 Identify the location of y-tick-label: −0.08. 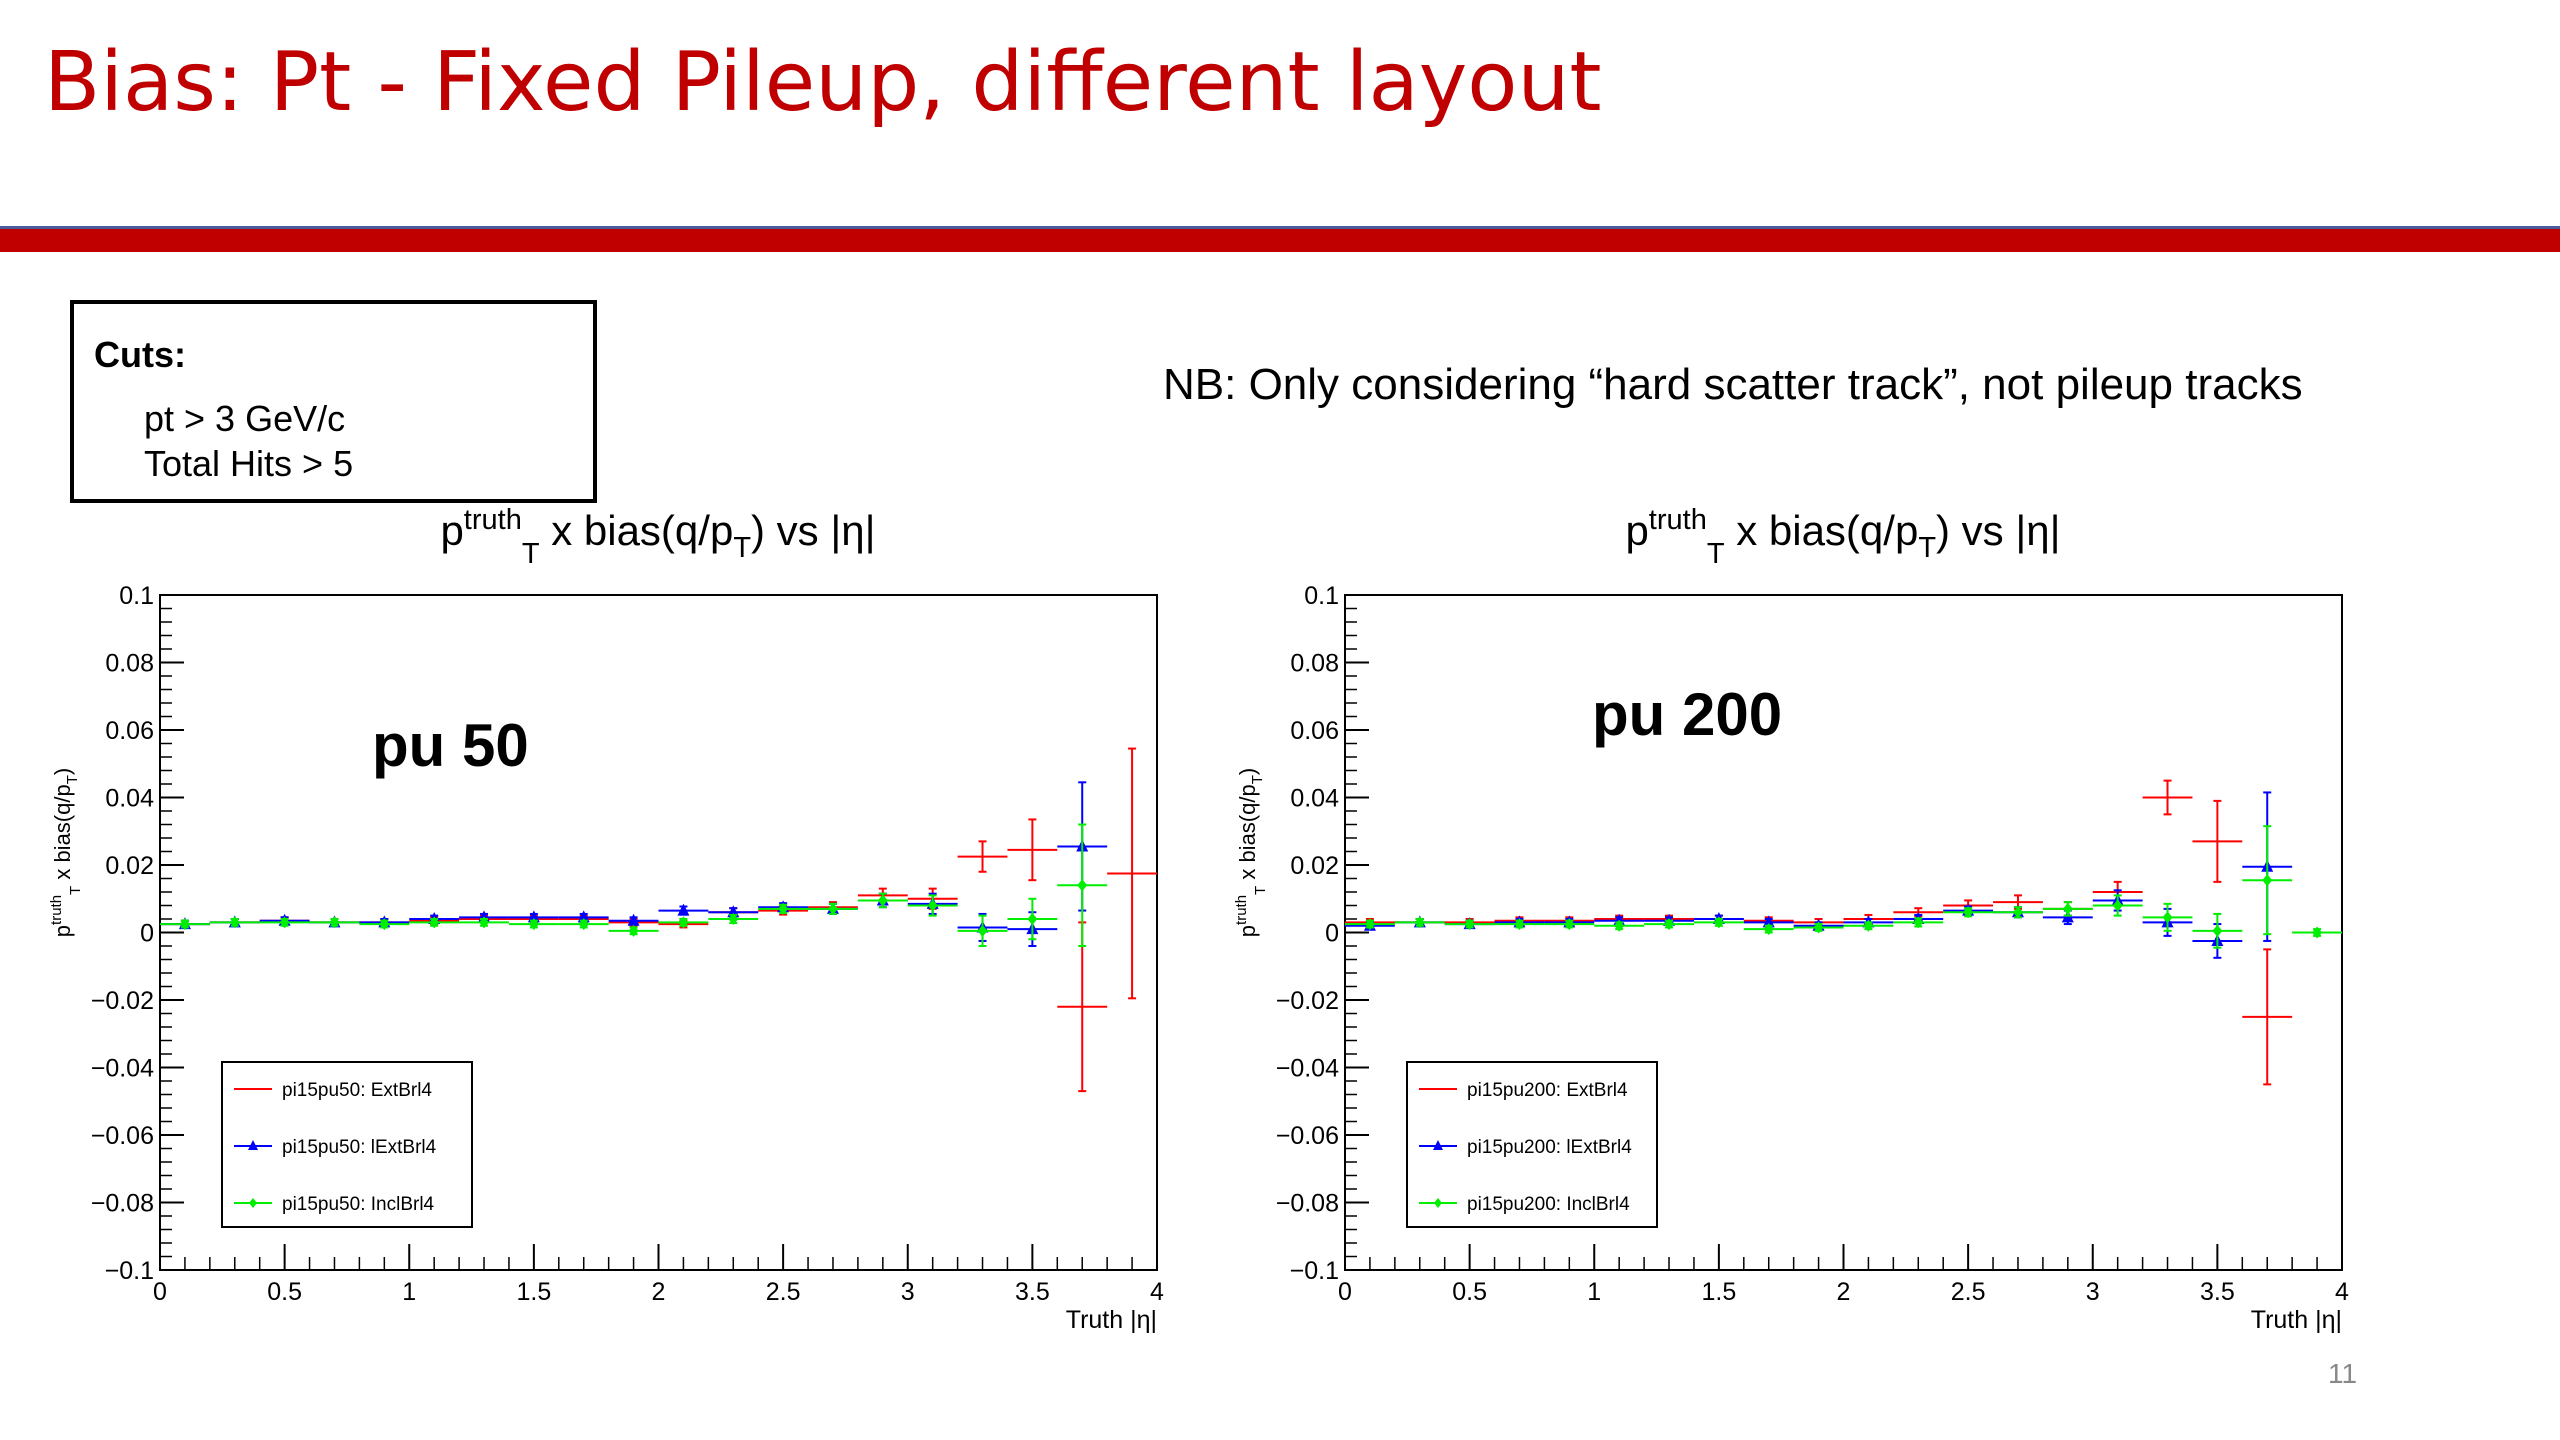
(122, 1204).